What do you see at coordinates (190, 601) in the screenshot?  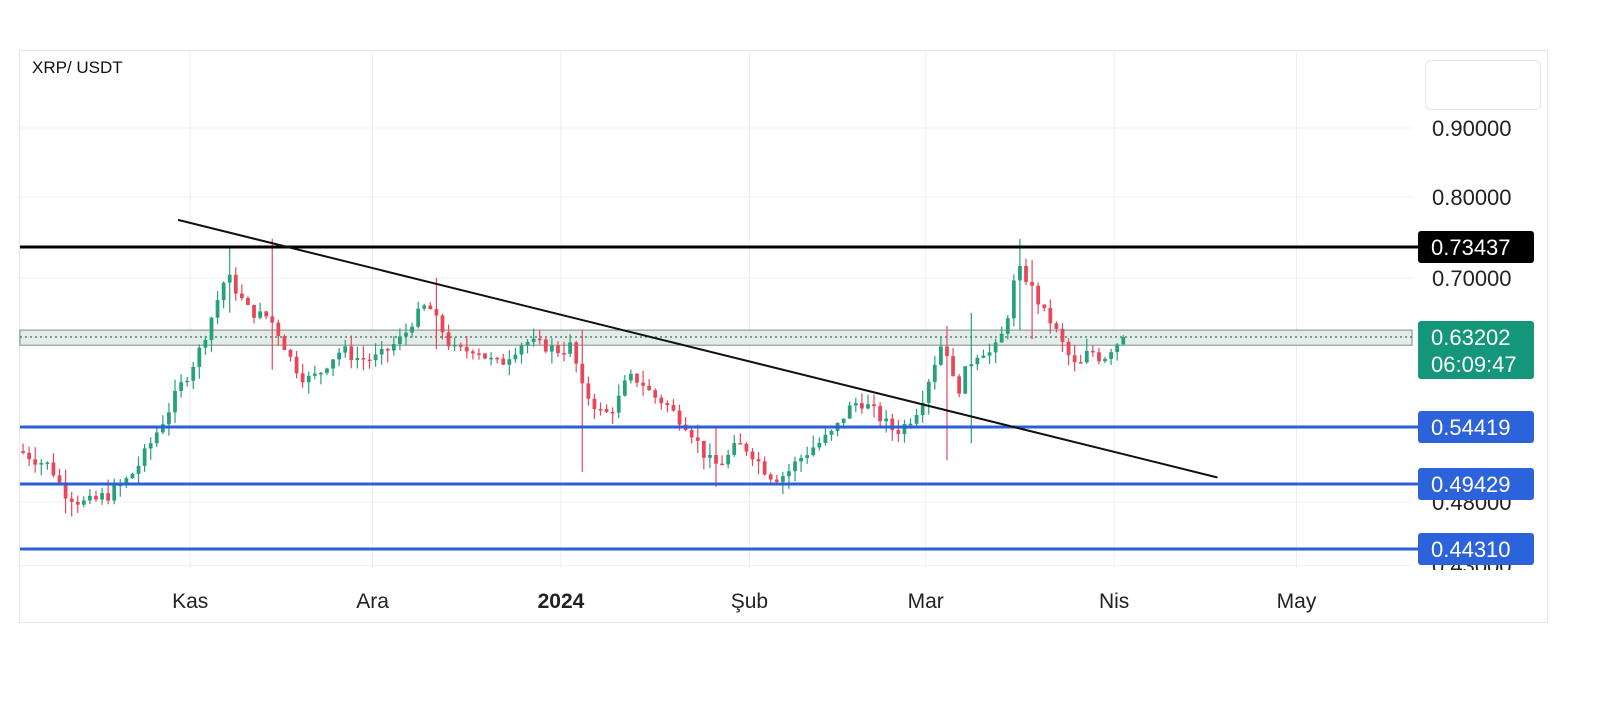 I see `x-tick-label: Kas` at bounding box center [190, 601].